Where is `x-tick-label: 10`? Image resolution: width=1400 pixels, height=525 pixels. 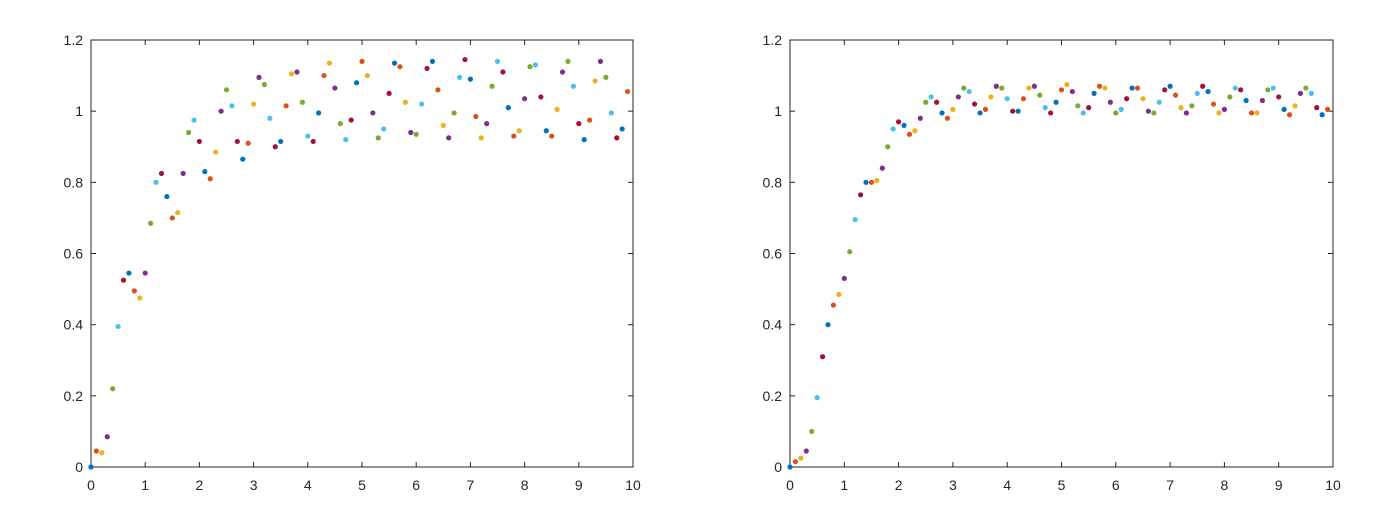 x-tick-label: 10 is located at coordinates (633, 485).